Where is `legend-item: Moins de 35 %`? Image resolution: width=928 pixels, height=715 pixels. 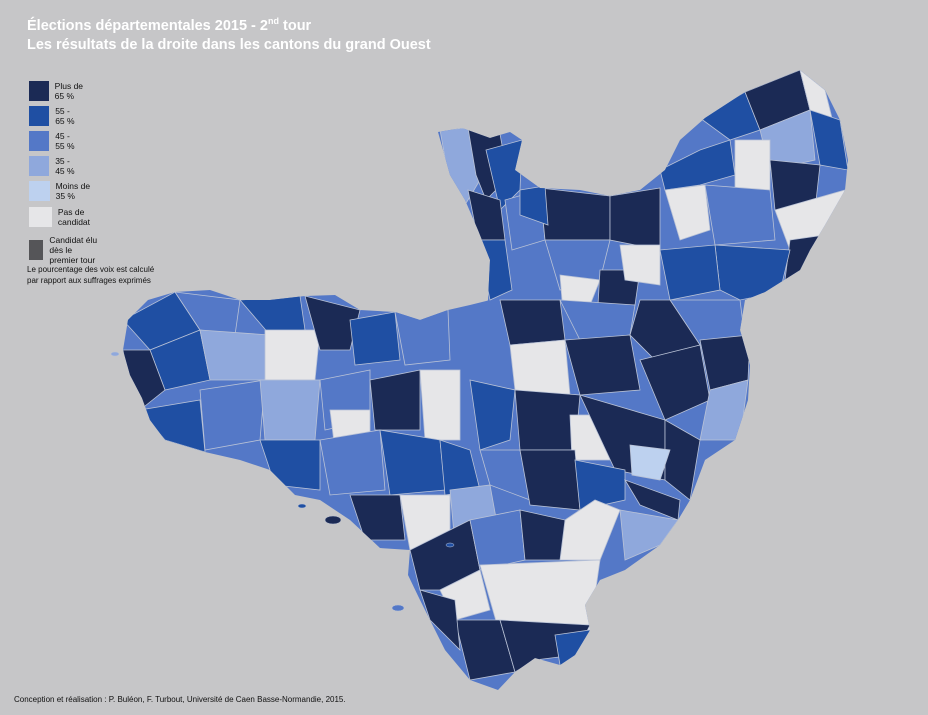
legend-item: Moins de 35 % is located at coordinates (60, 191).